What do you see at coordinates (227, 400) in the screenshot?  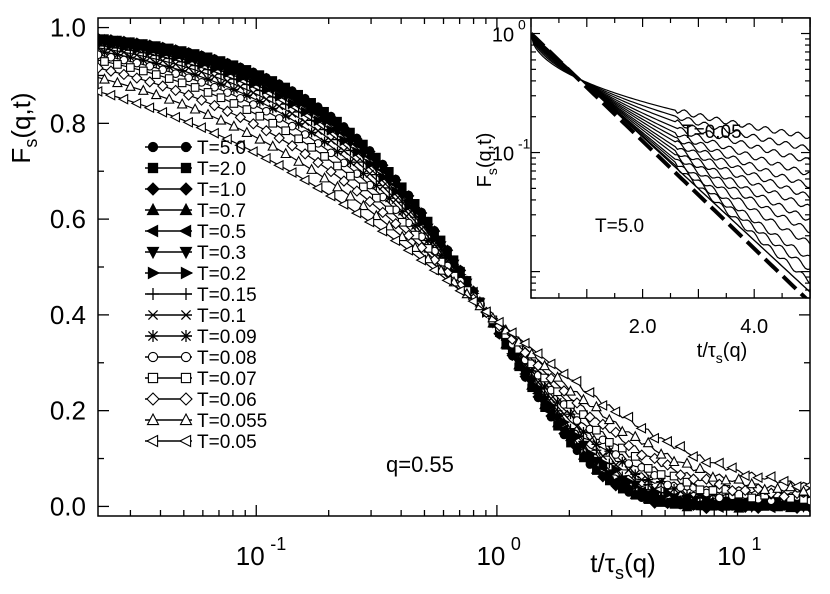 I see `legend-label: T=0.06` at bounding box center [227, 400].